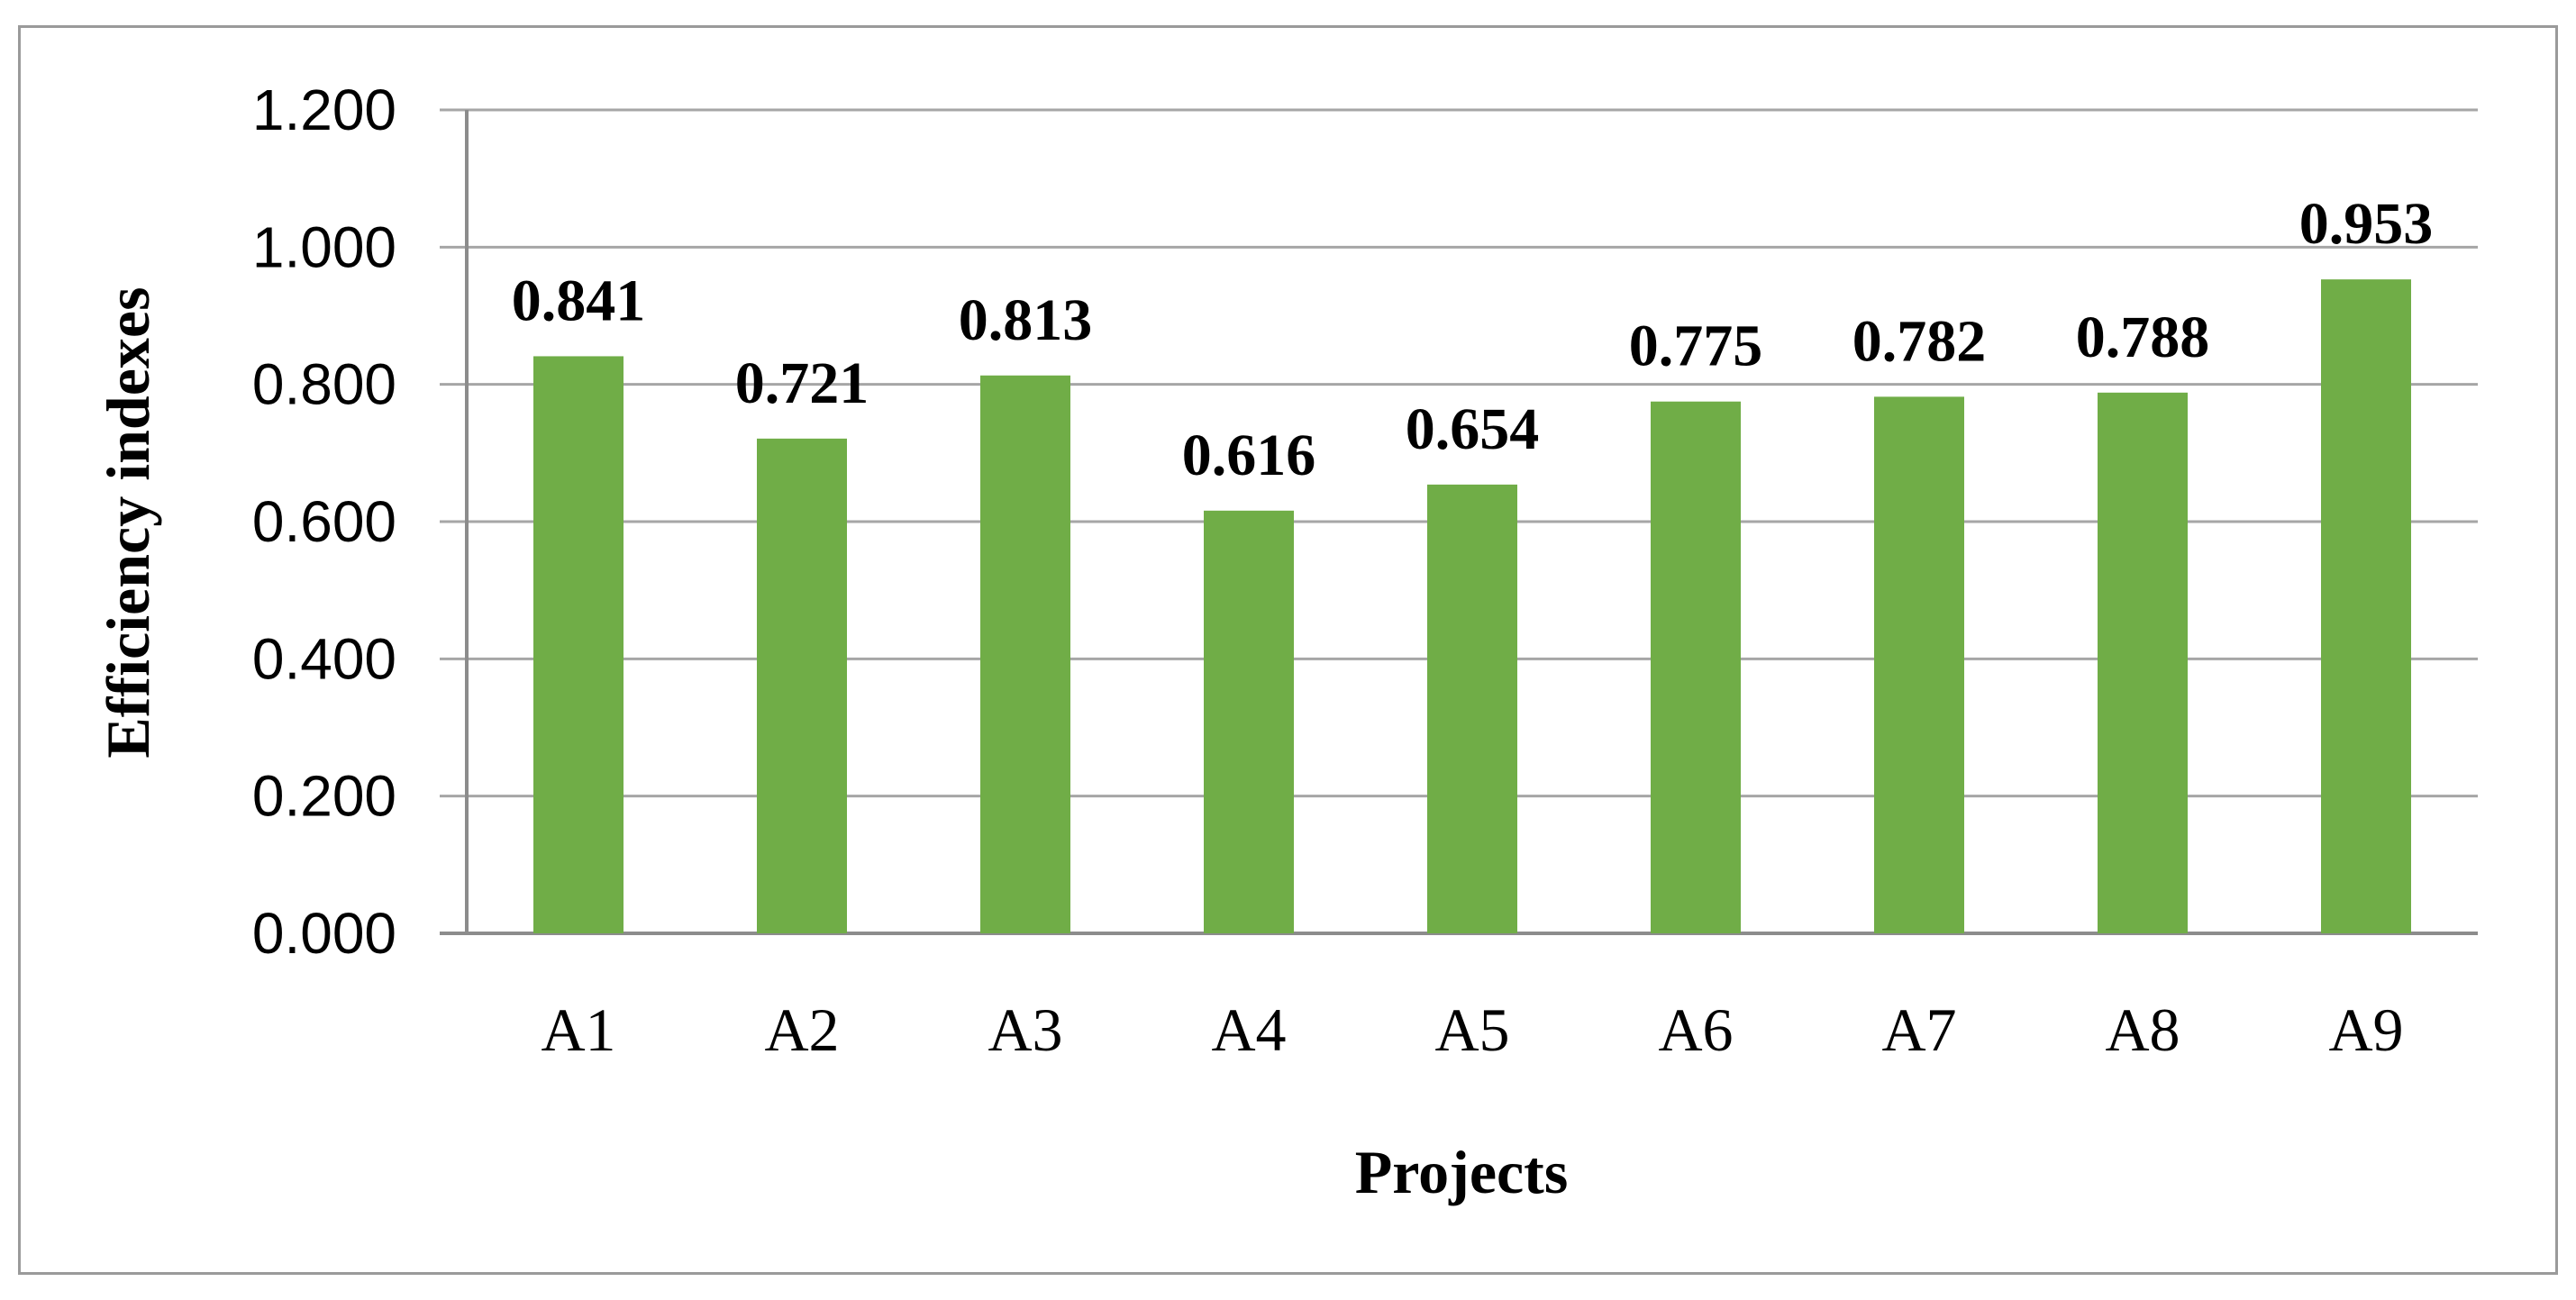 The height and width of the screenshot is (1300, 2576). I want to click on data-label: 0.813, so click(1026, 320).